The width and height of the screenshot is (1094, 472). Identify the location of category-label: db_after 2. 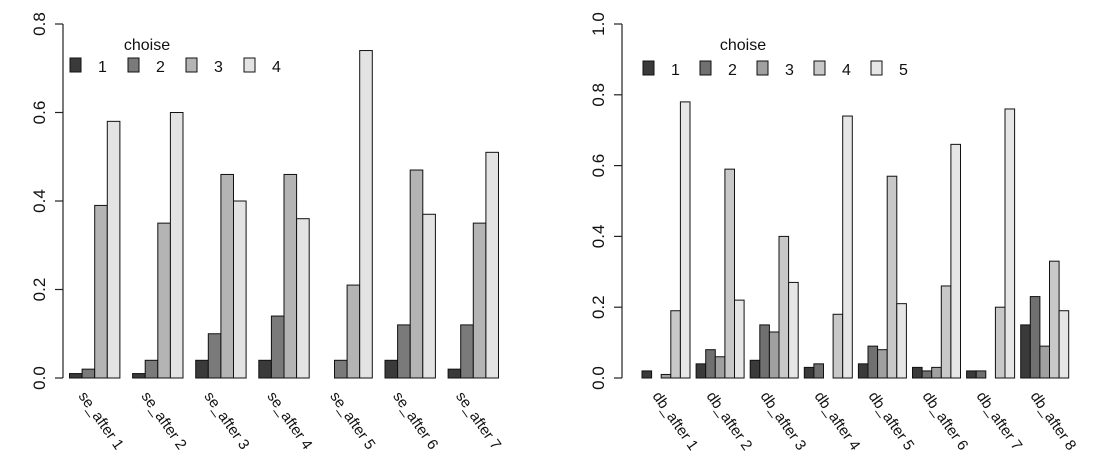
(729, 421).